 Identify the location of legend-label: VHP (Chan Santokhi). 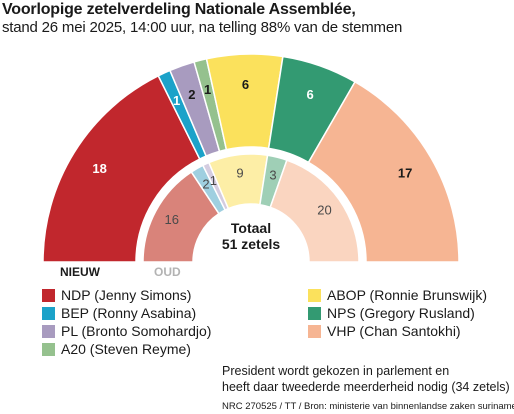
(394, 331).